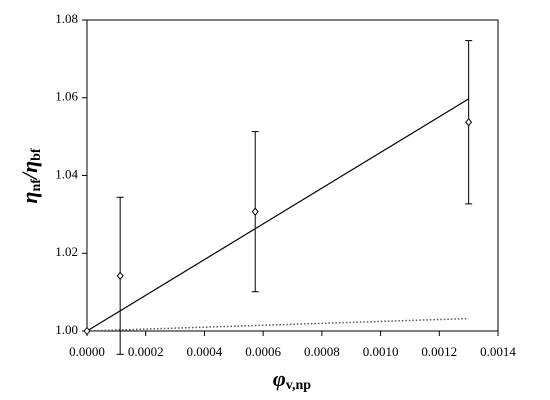 The width and height of the screenshot is (550, 400). What do you see at coordinates (29, 198) in the screenshot?
I see `y-label-part: η` at bounding box center [29, 198].